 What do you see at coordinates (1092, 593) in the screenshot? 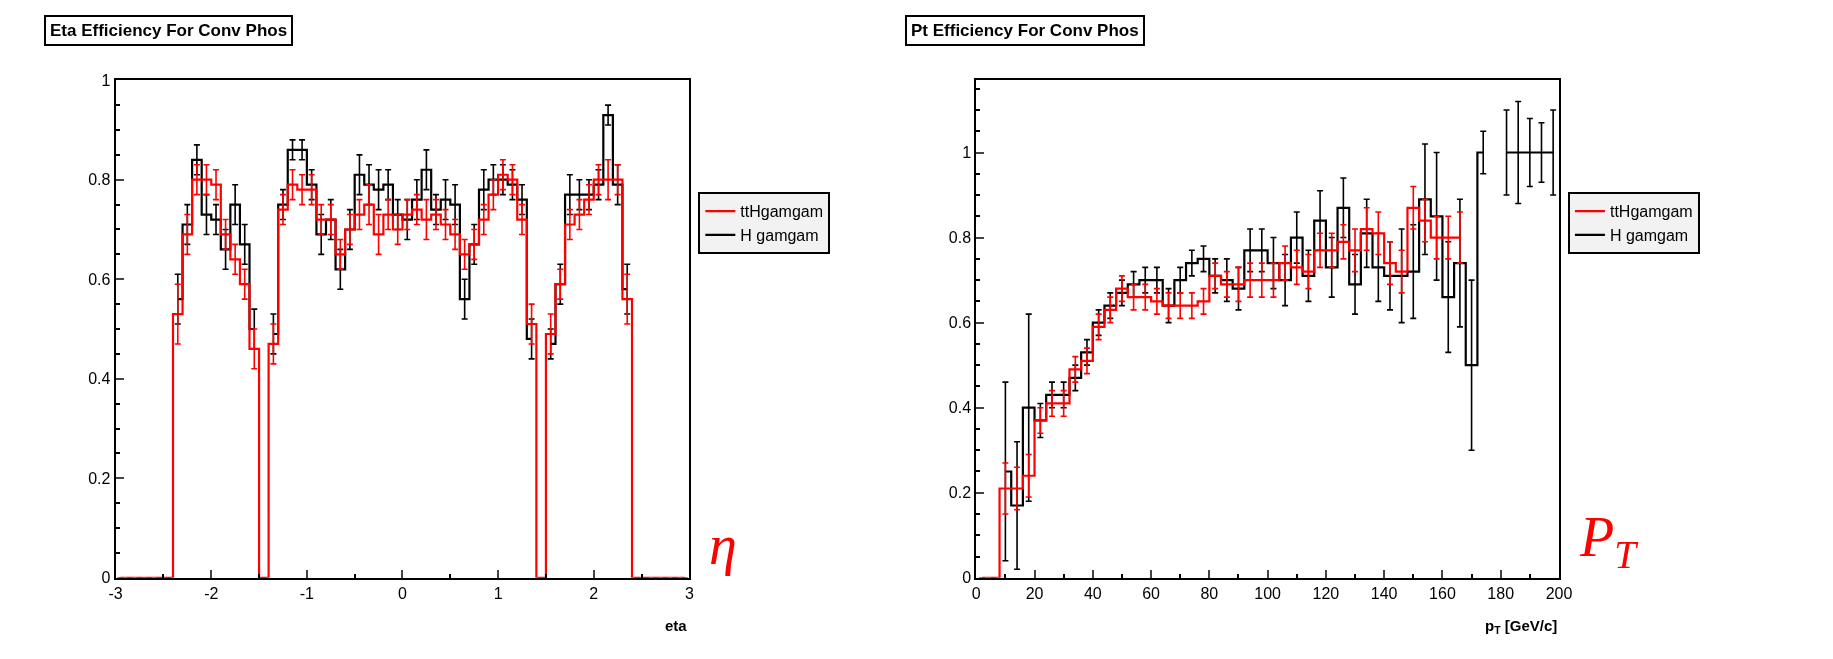
I see `x-tick-label: 40` at bounding box center [1092, 593].